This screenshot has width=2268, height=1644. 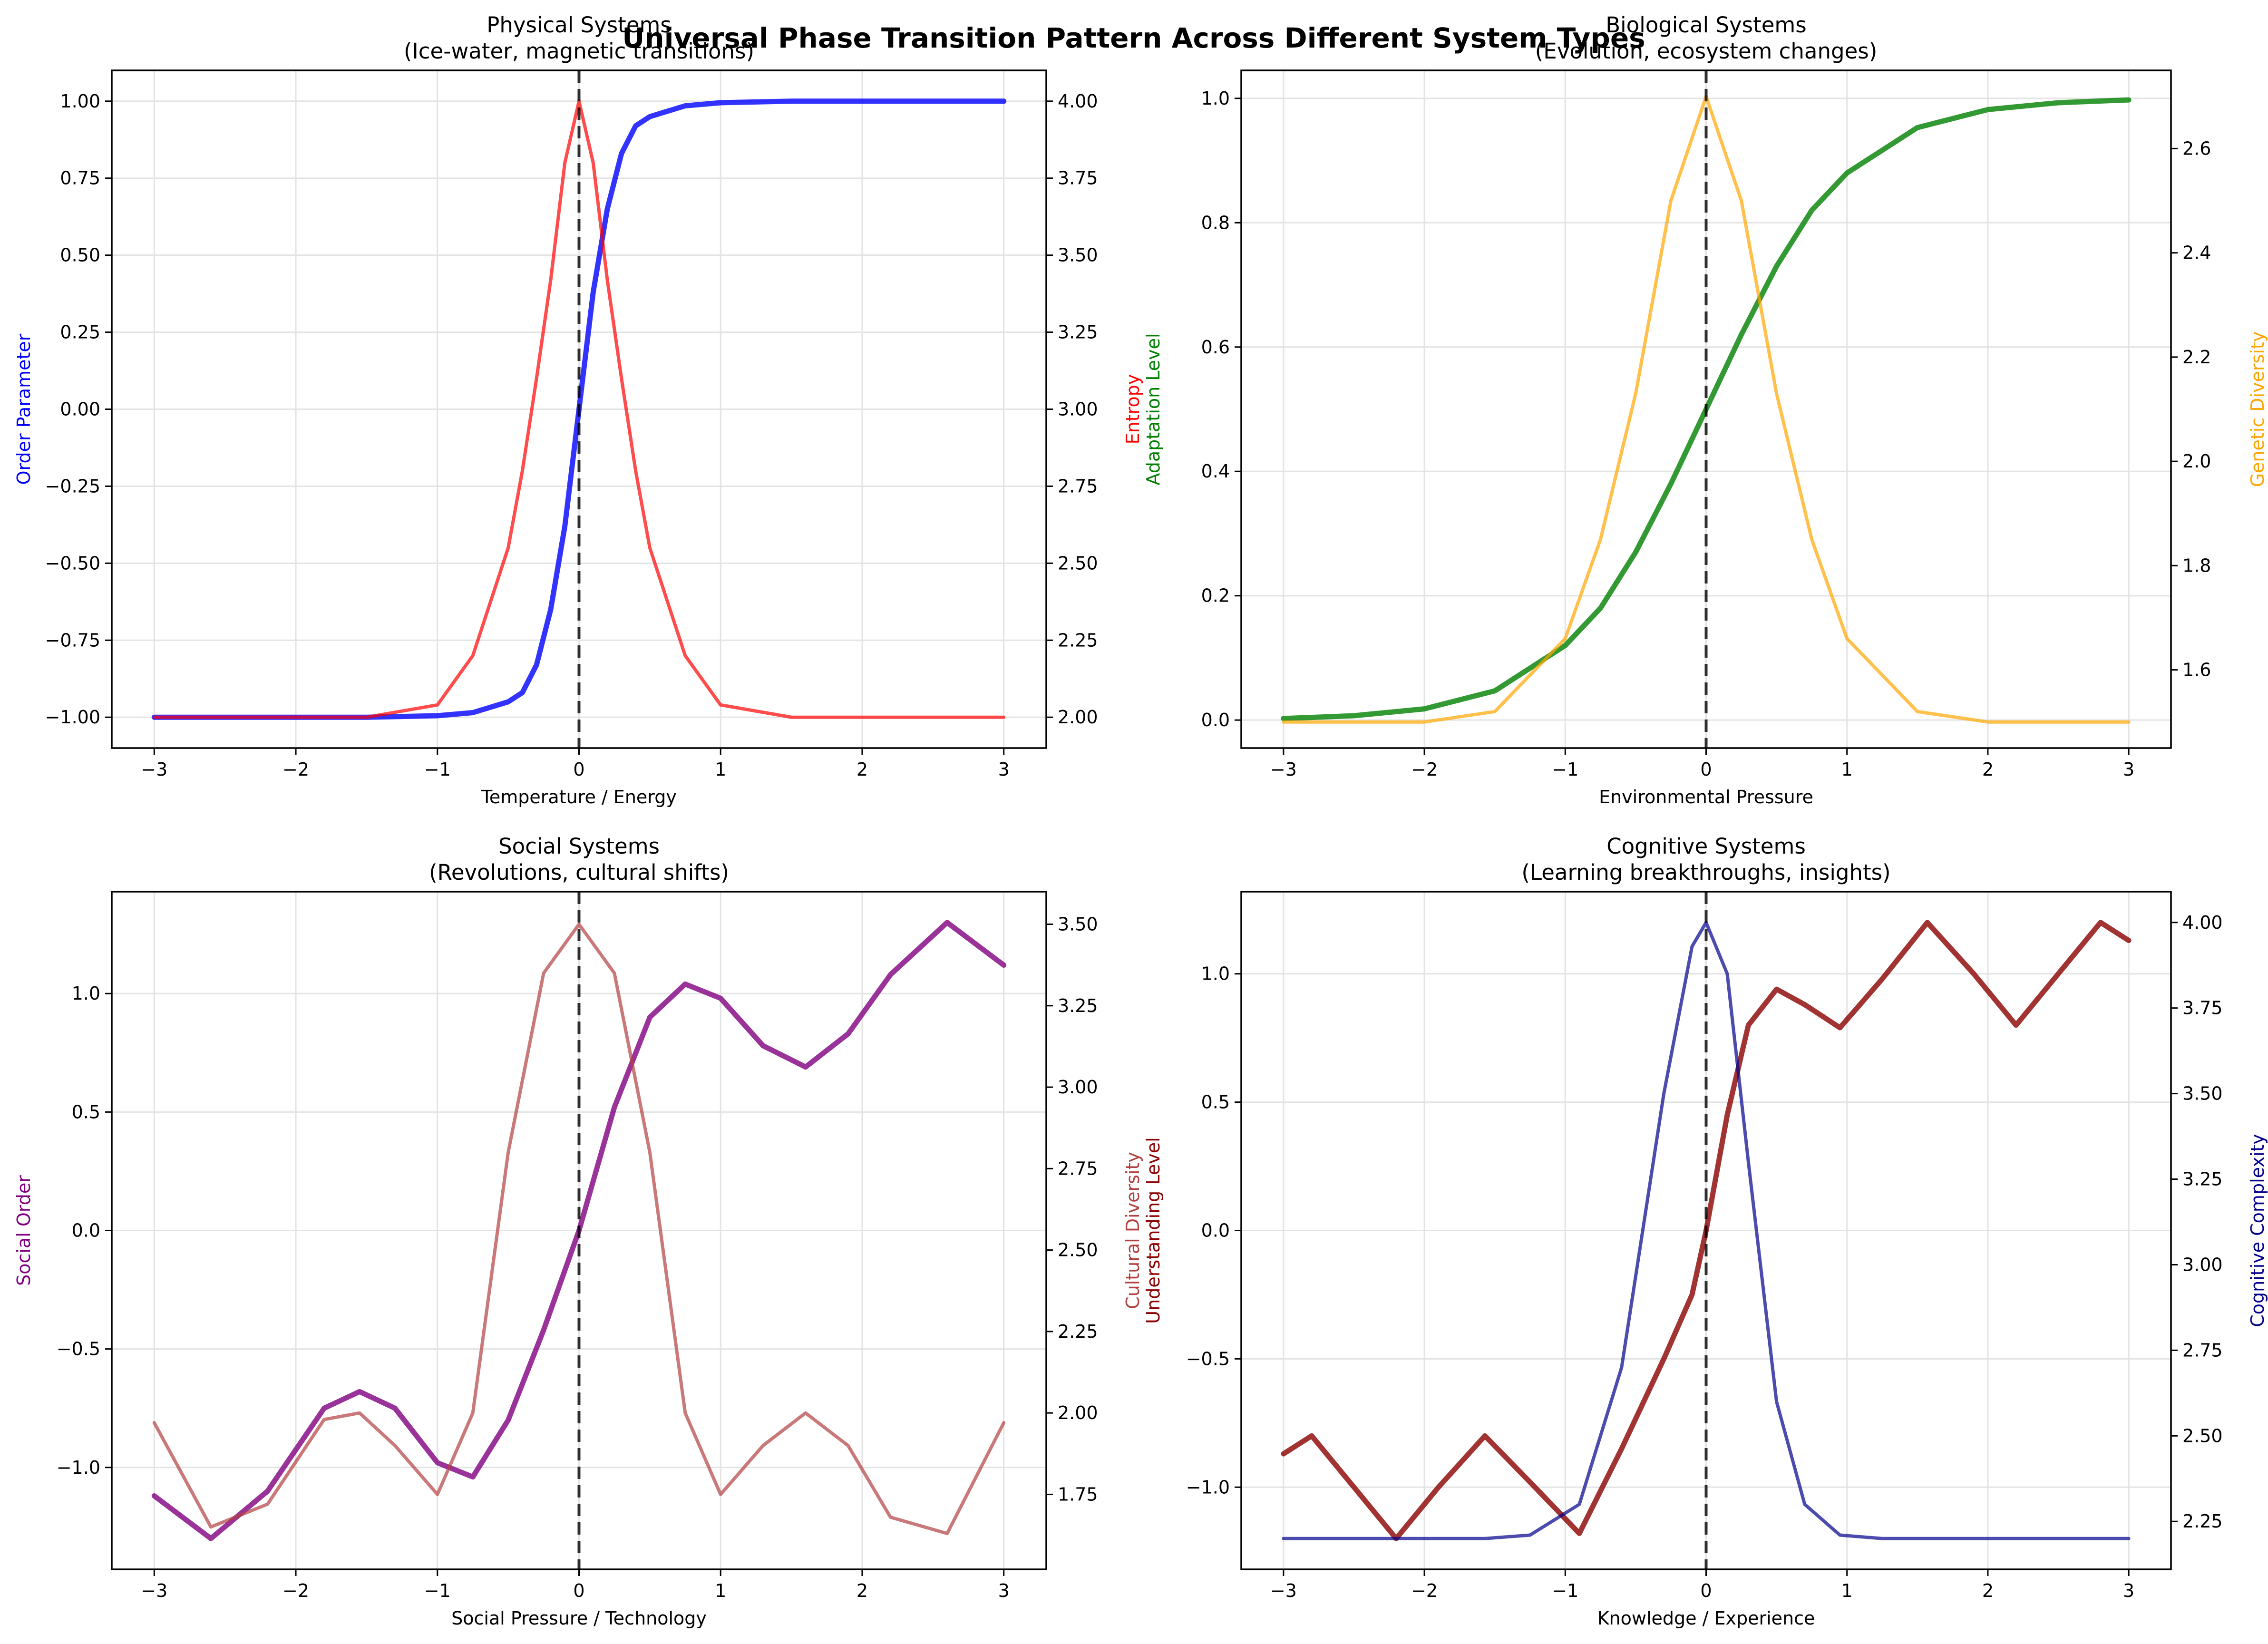 What do you see at coordinates (2196, 357) in the screenshot?
I see `y-tick-label-right: 2.2` at bounding box center [2196, 357].